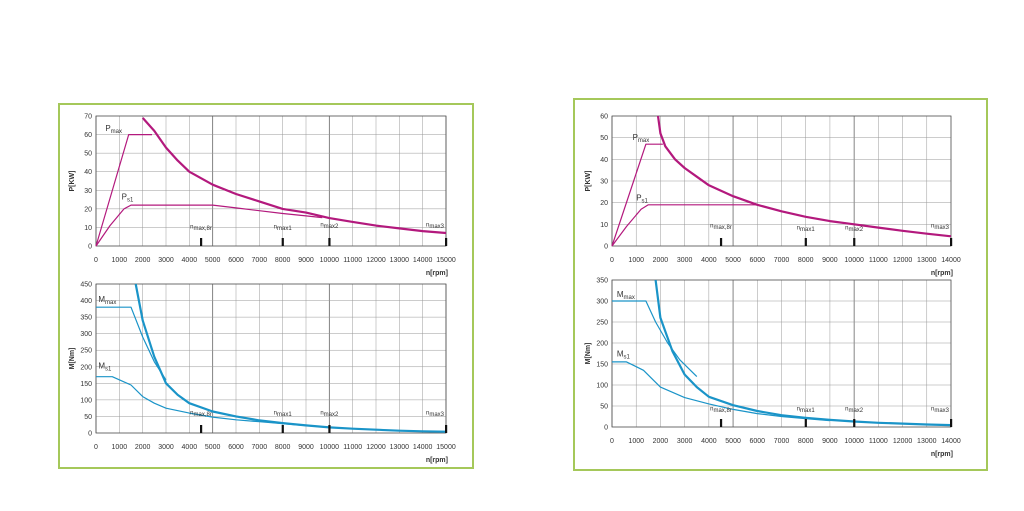 The height and width of the screenshot is (511, 1024). I want to click on y-tick-label: 20, so click(88, 209).